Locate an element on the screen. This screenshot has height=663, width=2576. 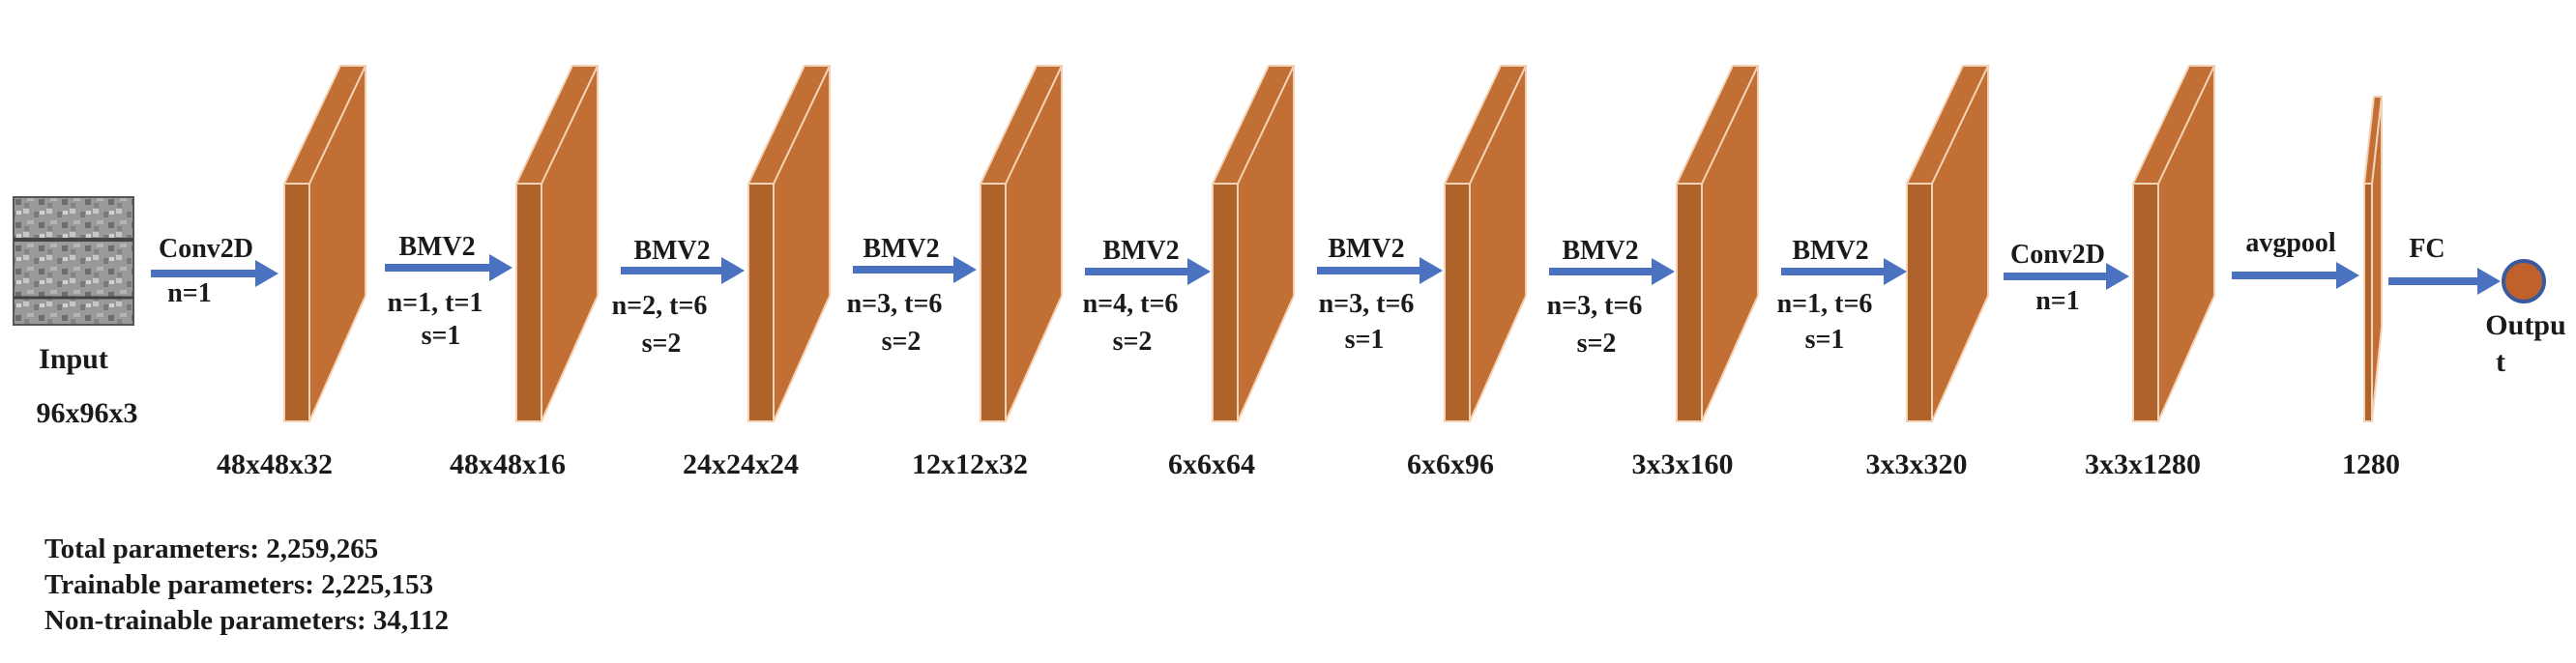
input-size: 96x96x3 is located at coordinates (87, 413).